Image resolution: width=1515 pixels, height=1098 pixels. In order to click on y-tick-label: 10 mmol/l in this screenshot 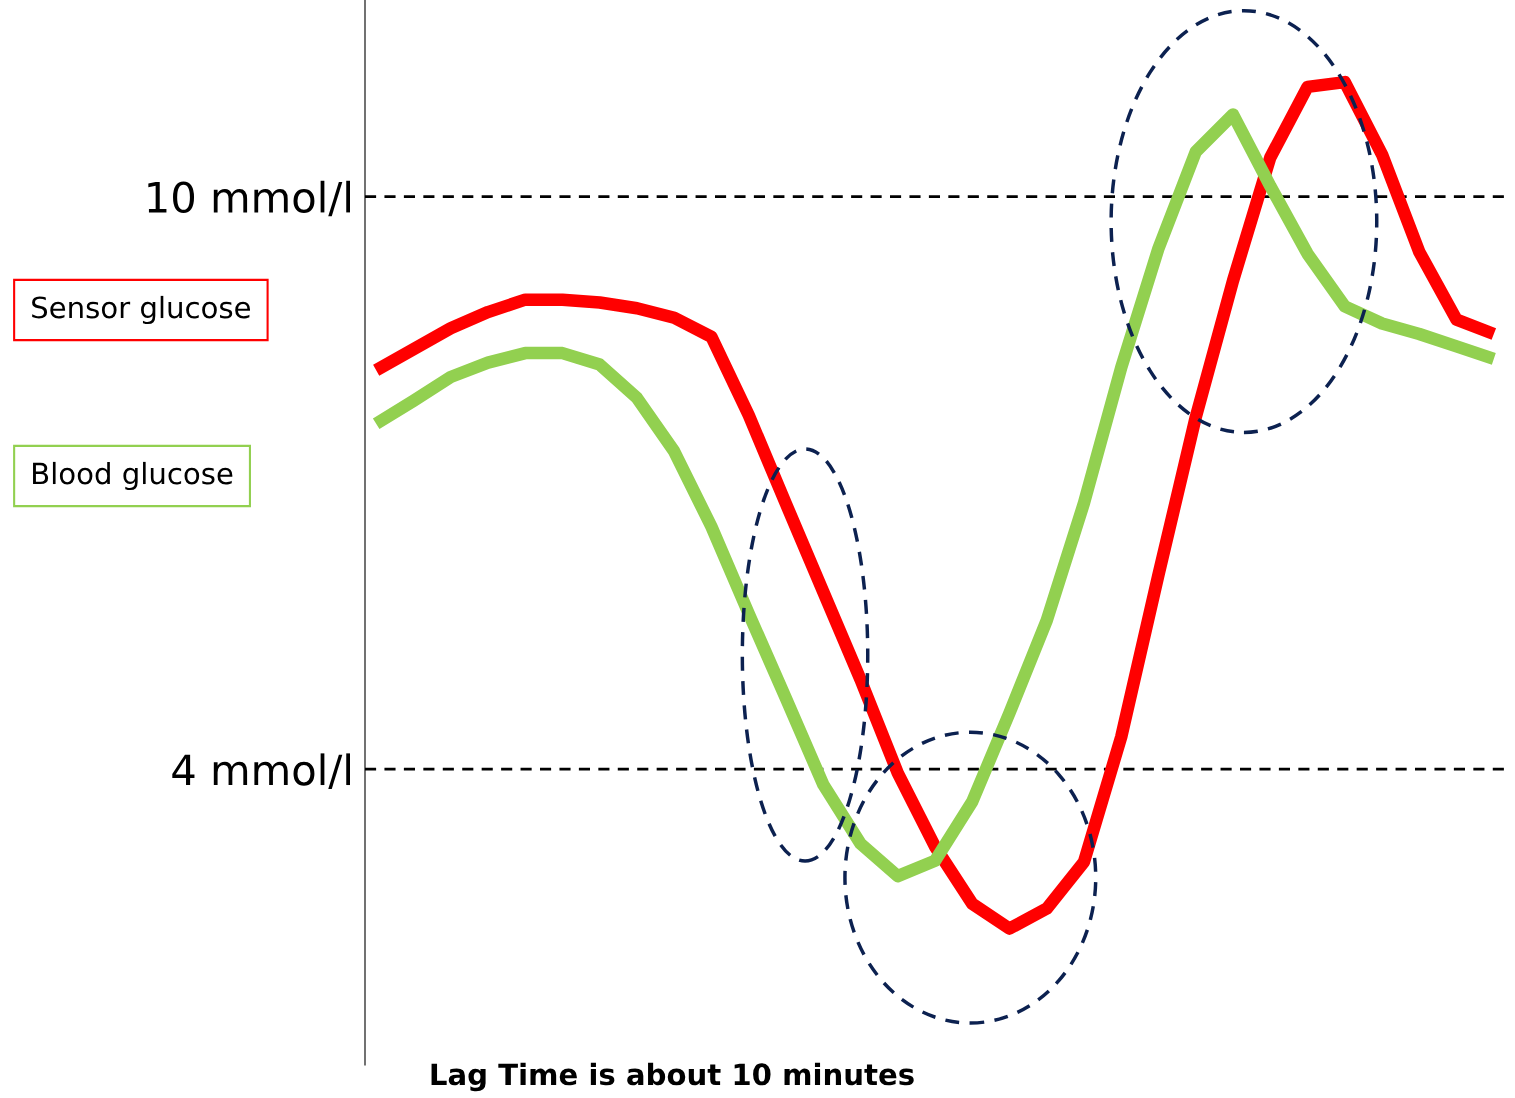, I will do `click(249, 198)`.